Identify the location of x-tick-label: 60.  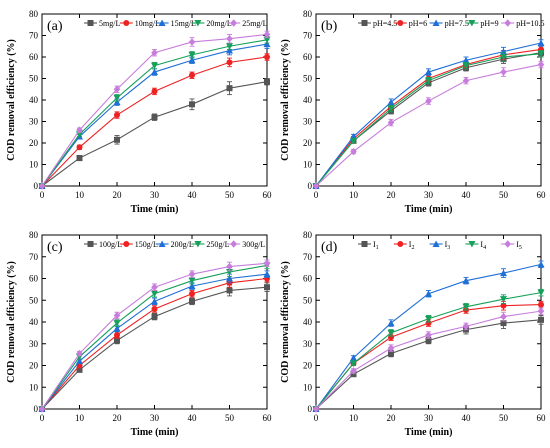
(268, 195).